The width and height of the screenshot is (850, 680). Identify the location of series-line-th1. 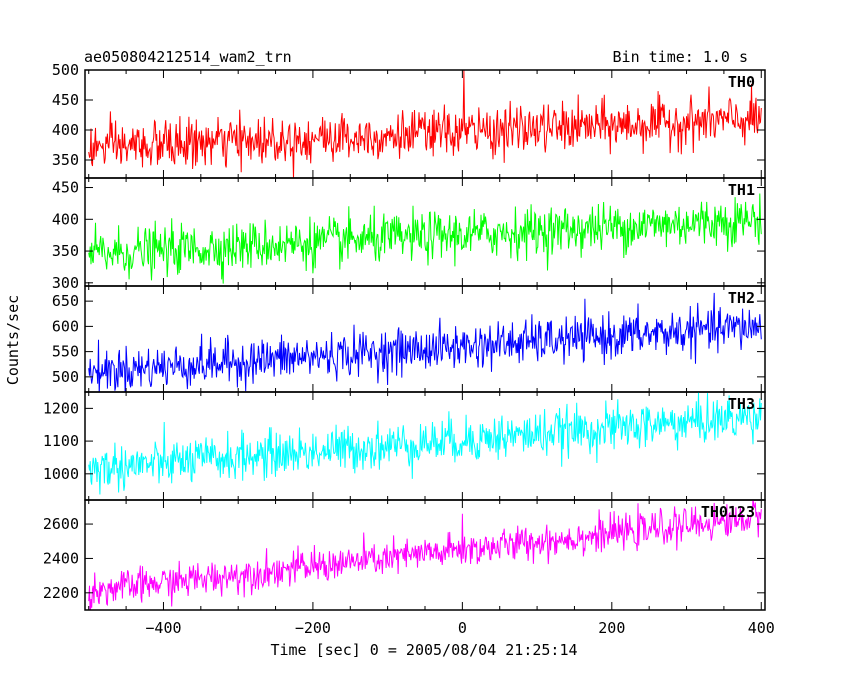
(425, 238).